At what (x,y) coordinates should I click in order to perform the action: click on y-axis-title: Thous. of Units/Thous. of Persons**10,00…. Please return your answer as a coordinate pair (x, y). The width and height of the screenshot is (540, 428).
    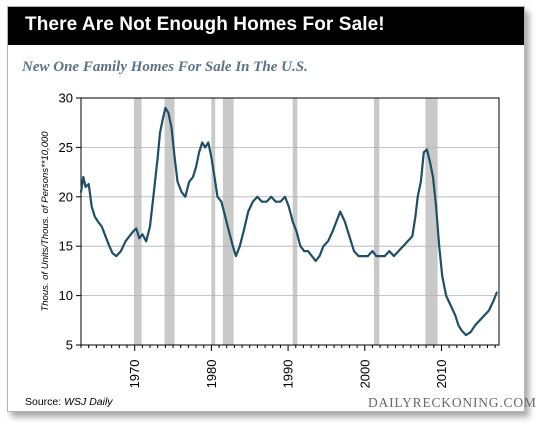
    Looking at the image, I should click on (45, 221).